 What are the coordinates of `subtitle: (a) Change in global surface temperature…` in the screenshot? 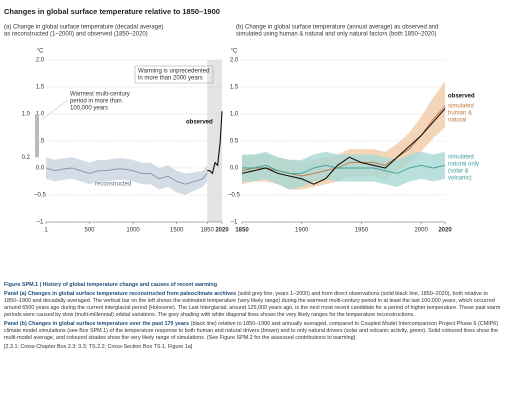 It's located at (83, 28).